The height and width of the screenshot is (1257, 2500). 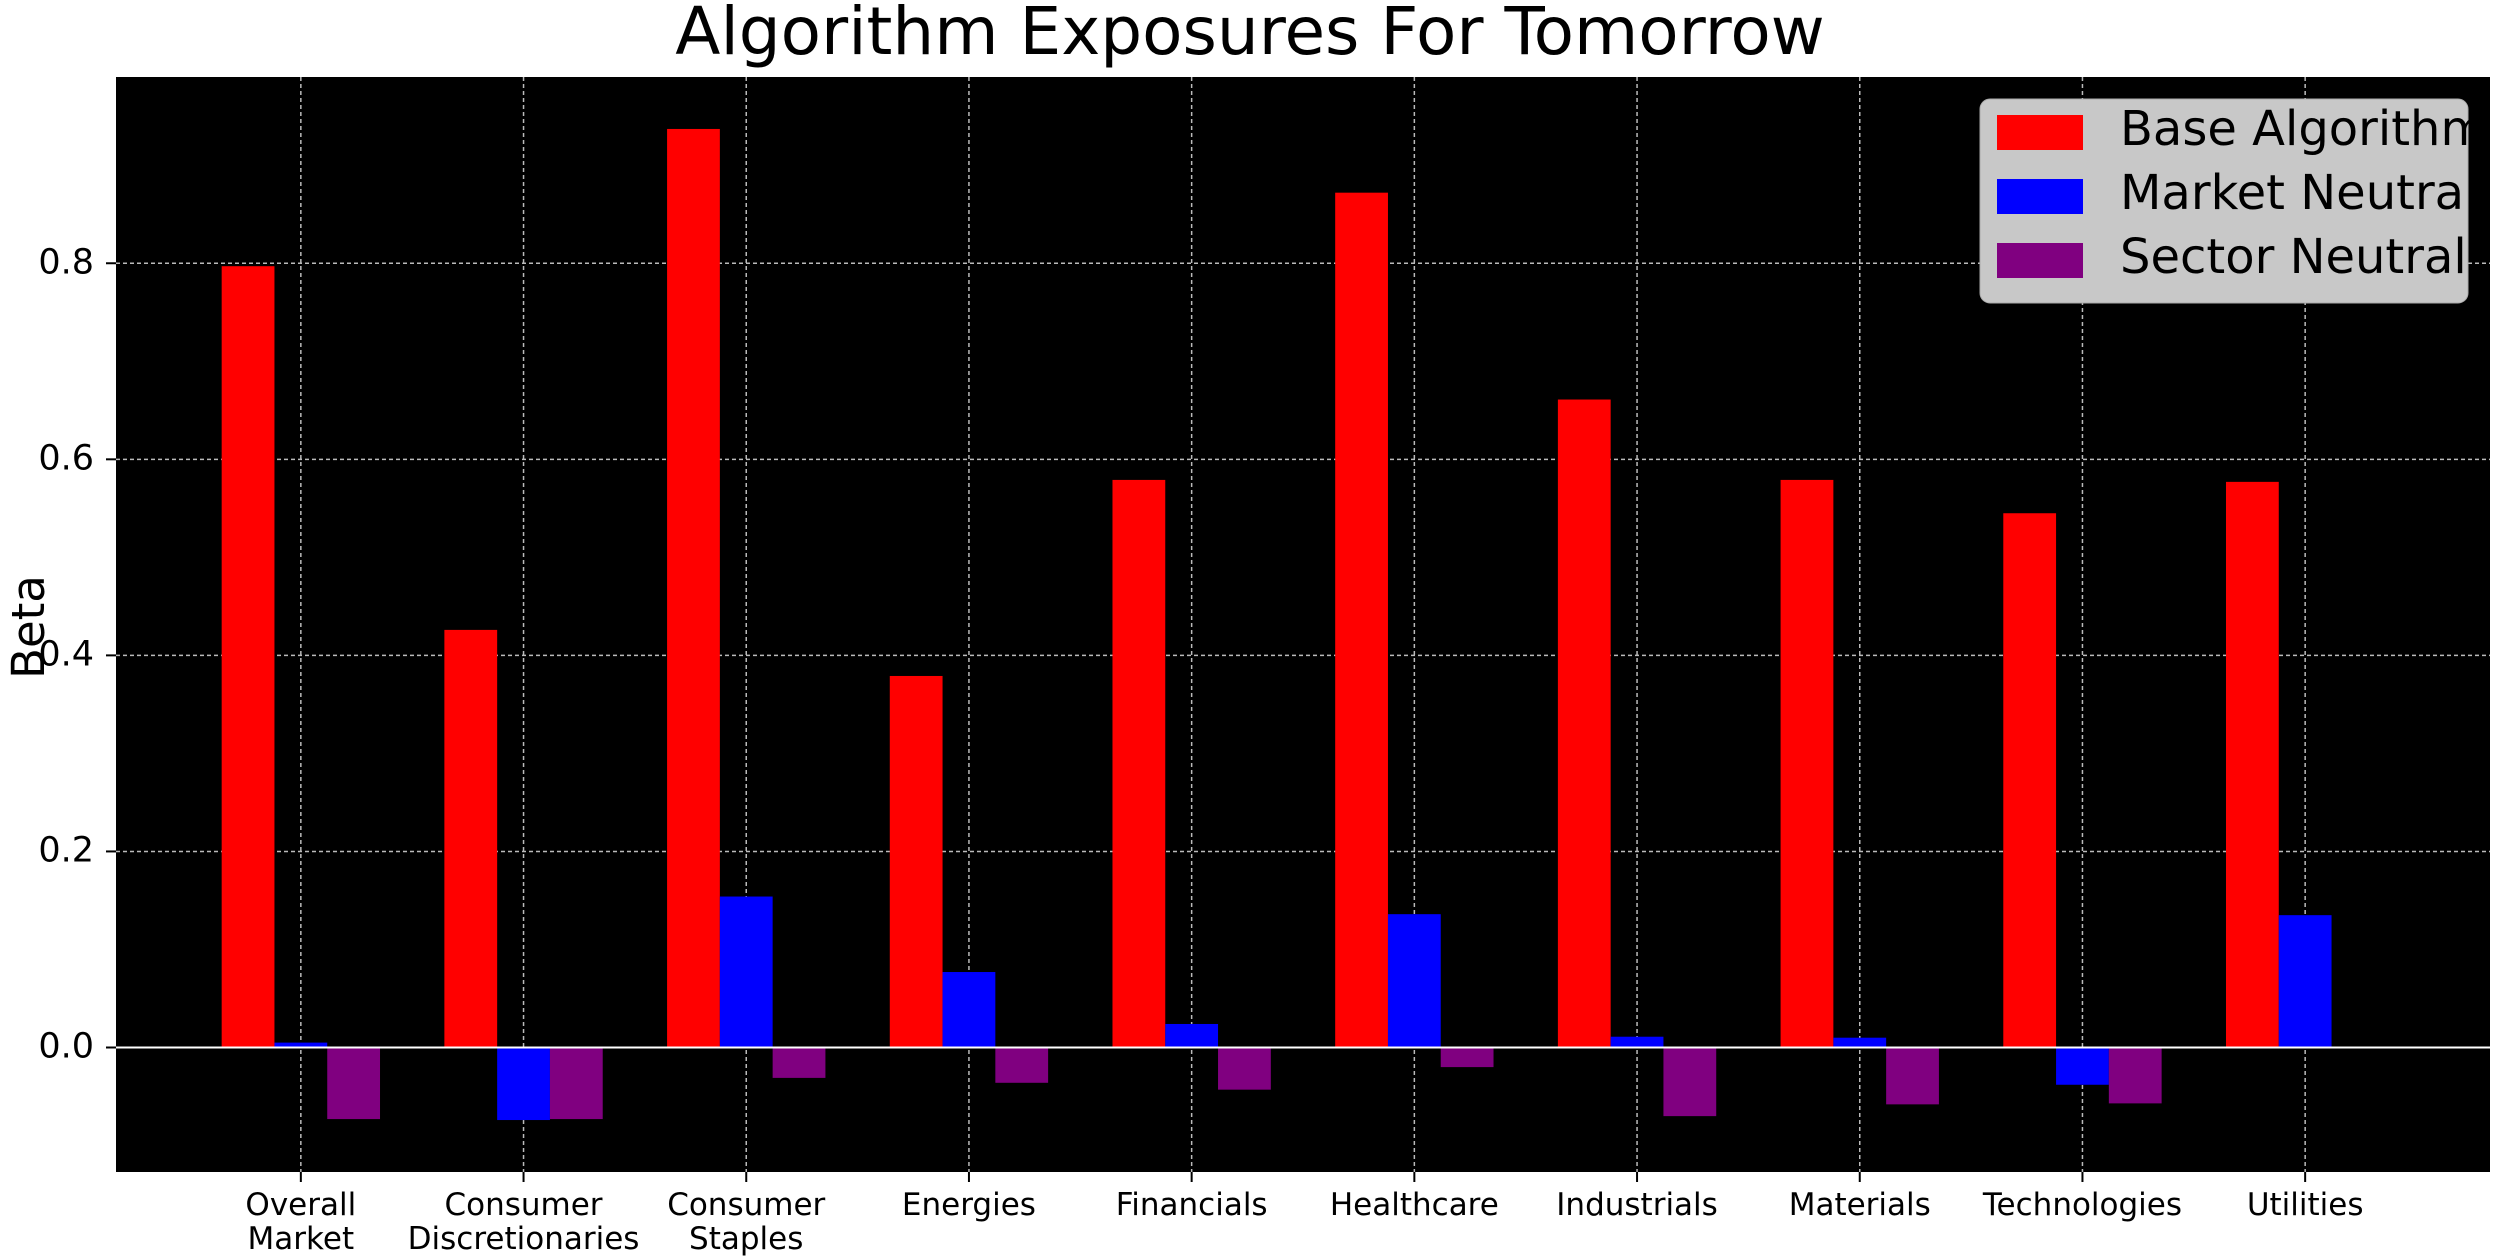 What do you see at coordinates (1637, 1205) in the screenshot?
I see `x-tick-label: Industrials` at bounding box center [1637, 1205].